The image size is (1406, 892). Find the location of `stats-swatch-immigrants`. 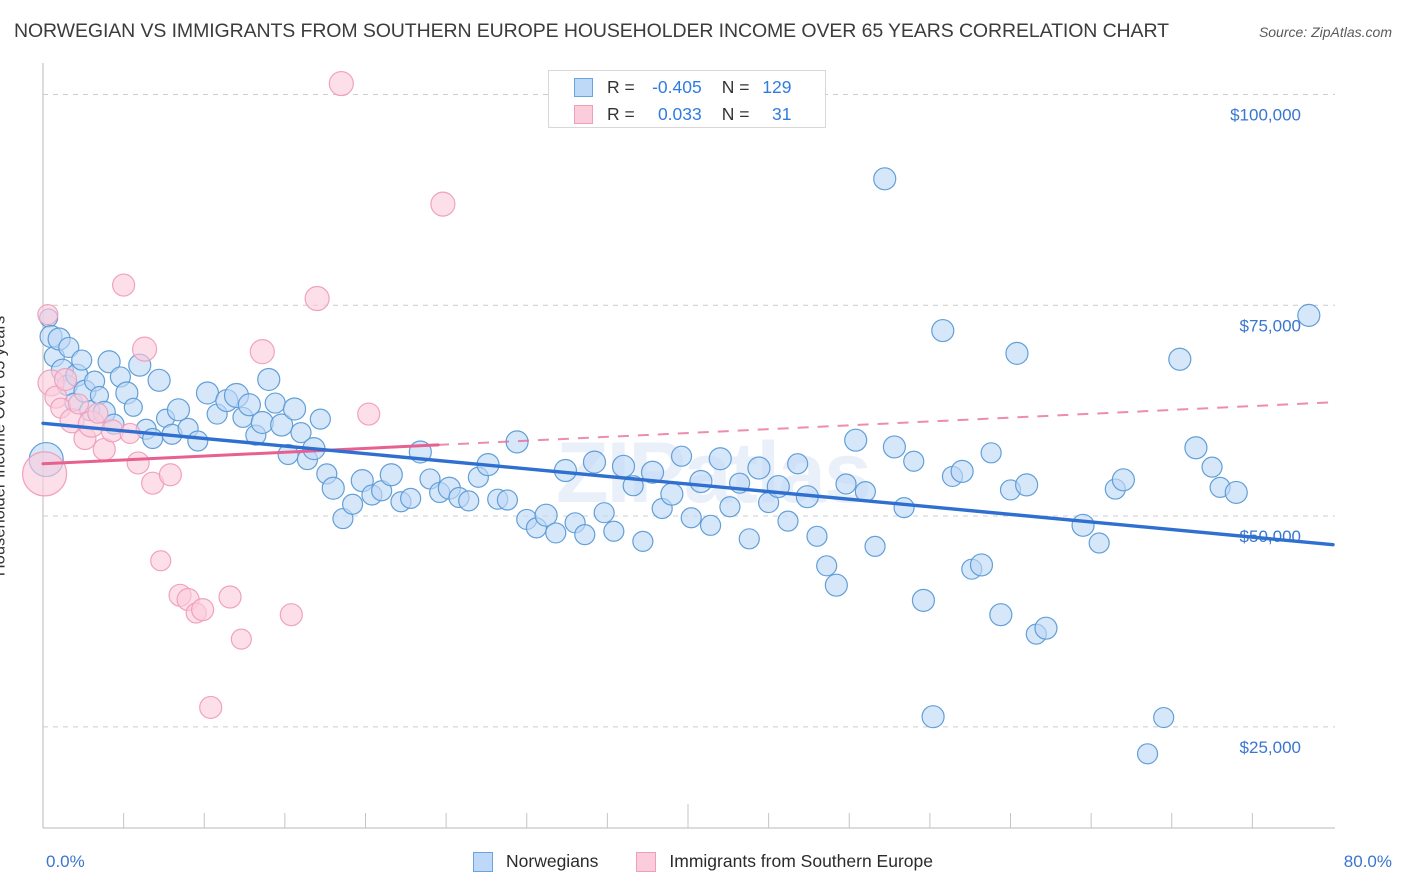

stats-swatch-immigrants is located at coordinates (583, 114).